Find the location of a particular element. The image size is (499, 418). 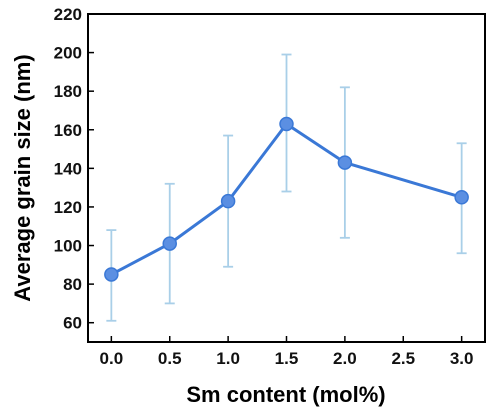

y-tick-label: 100 is located at coordinates (68, 246).